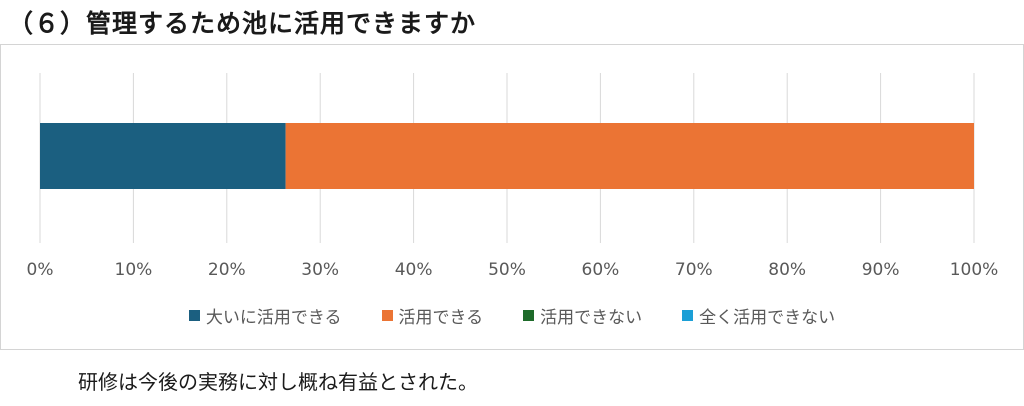  What do you see at coordinates (767, 318) in the screenshot?
I see `legend-label: 全く活用できない` at bounding box center [767, 318].